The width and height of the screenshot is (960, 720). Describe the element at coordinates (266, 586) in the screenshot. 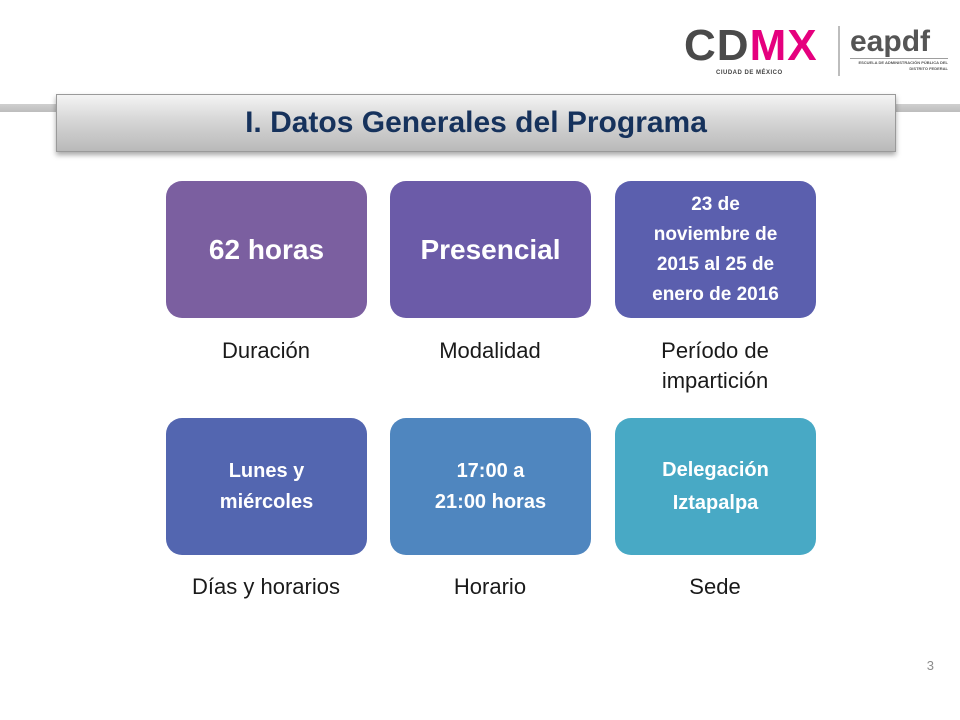

I see `days-caption: Días y horarios` at that location.